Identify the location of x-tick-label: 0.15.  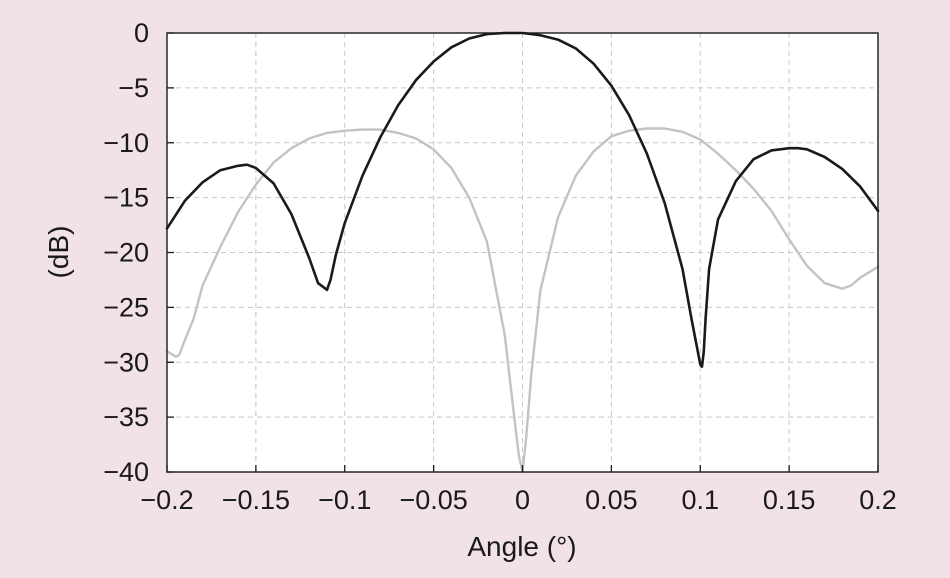
(789, 500).